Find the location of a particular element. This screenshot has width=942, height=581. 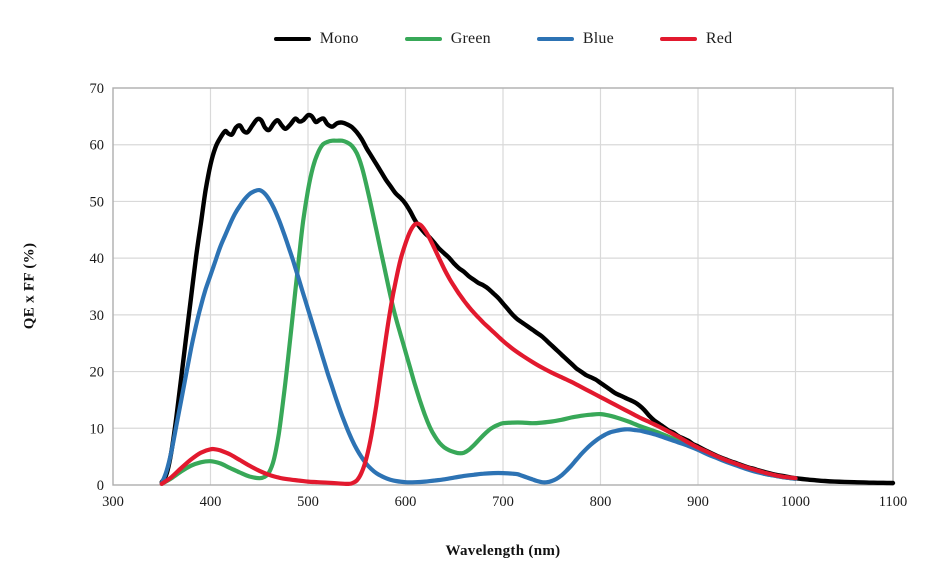

x-tick-600: 600 is located at coordinates (406, 502).